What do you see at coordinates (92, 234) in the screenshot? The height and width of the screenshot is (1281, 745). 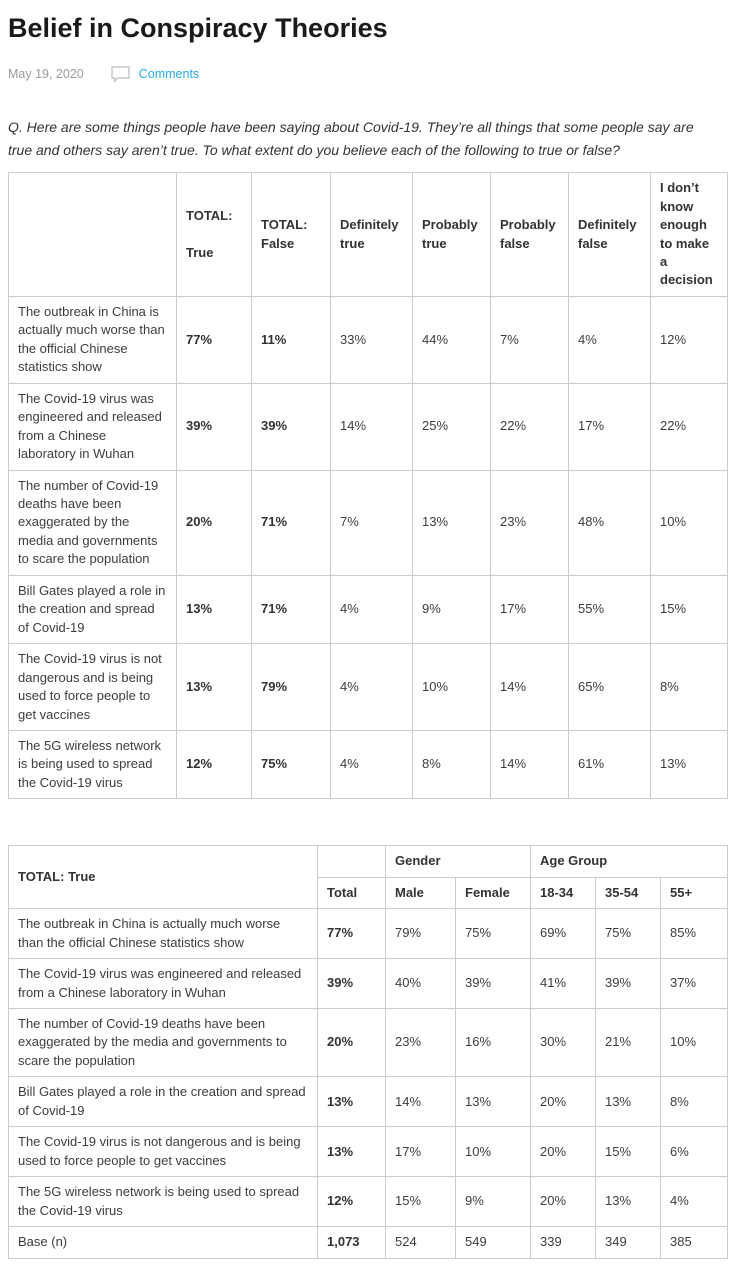 I see `header-empty` at bounding box center [92, 234].